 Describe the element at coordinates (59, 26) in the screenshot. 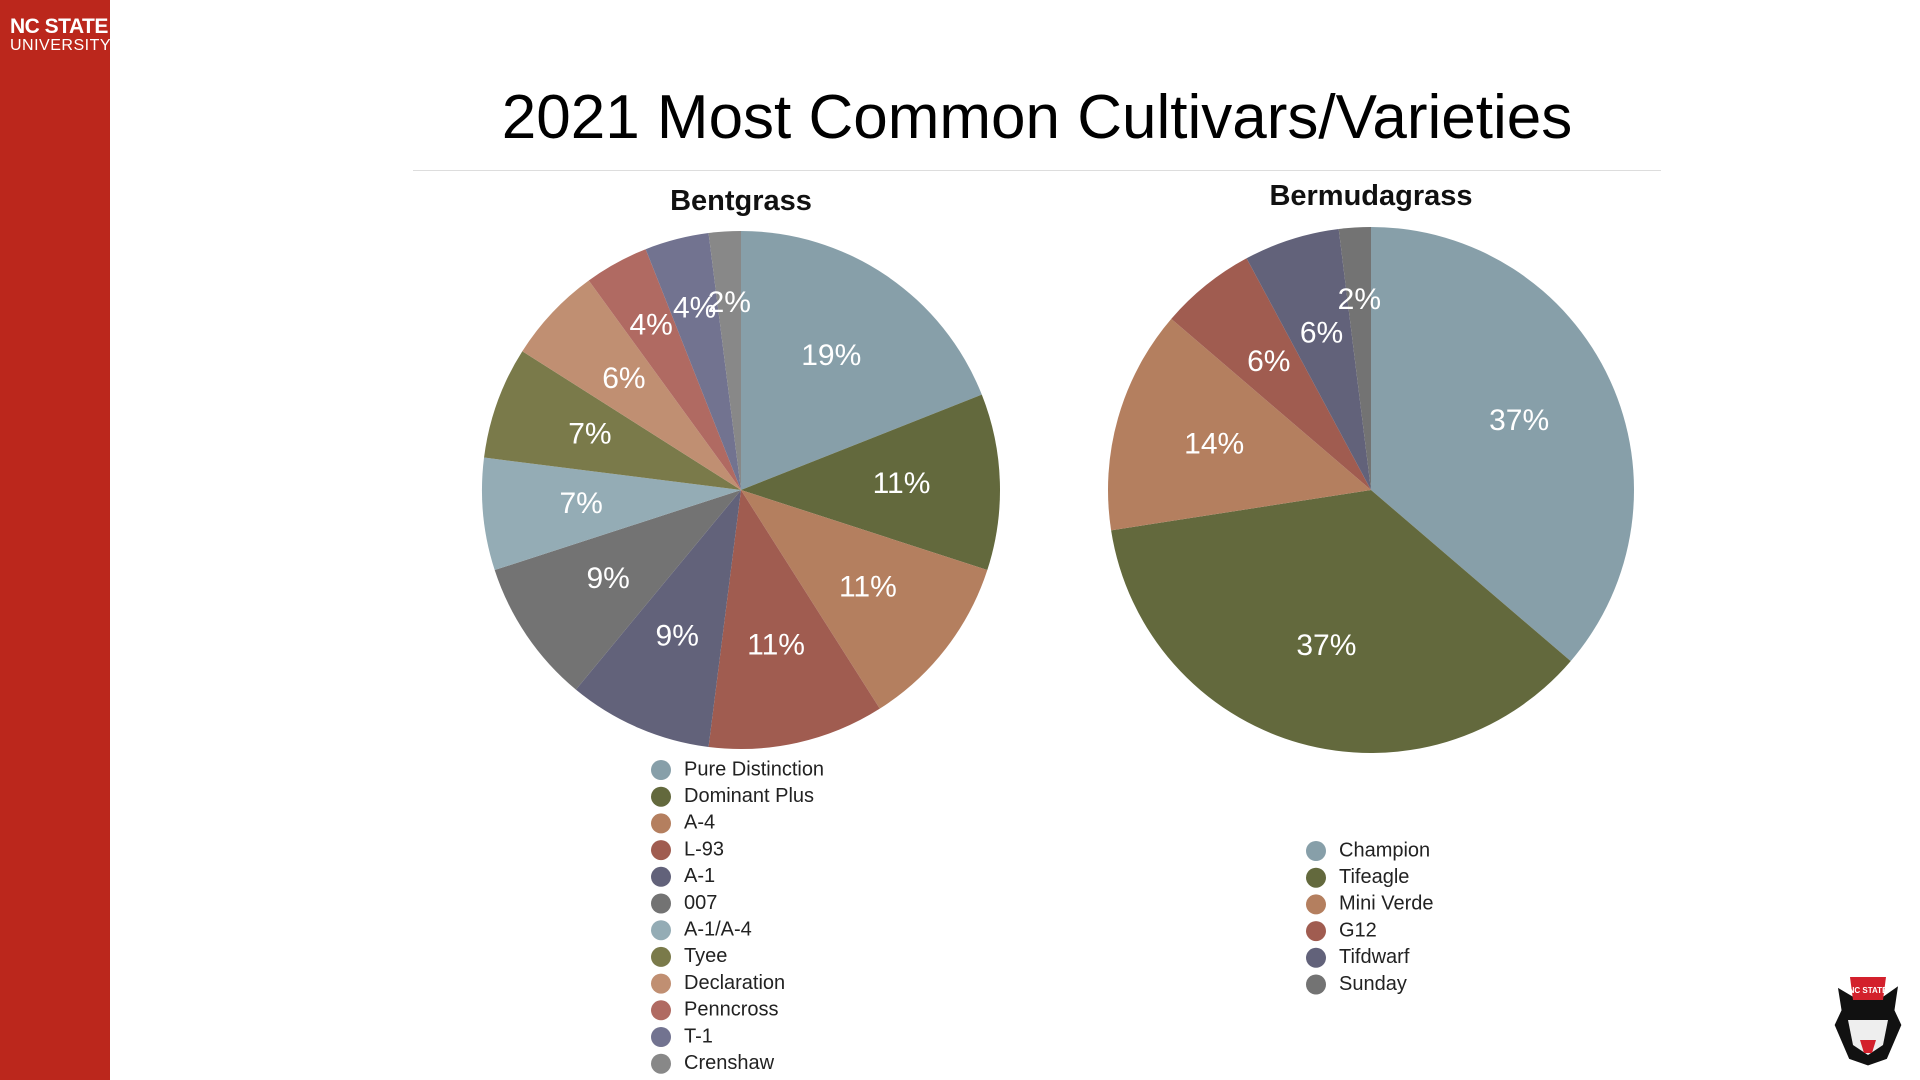

I see `logo-line1: NC STATE` at that location.